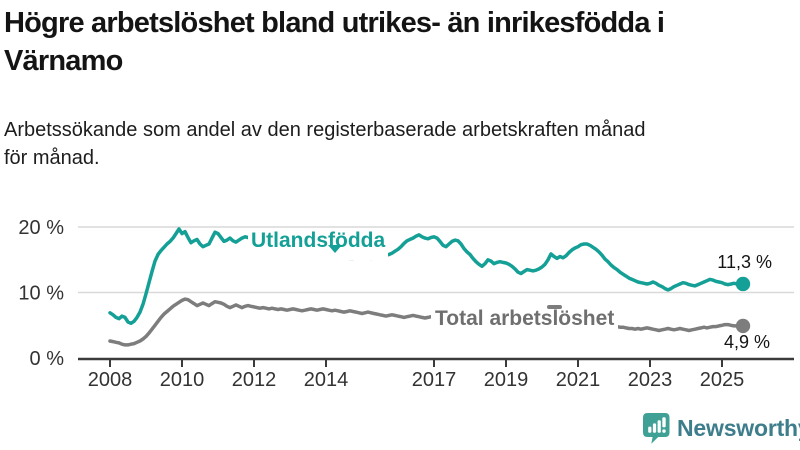 Image resolution: width=800 pixels, height=450 pixels. What do you see at coordinates (254, 380) in the screenshot?
I see `x-tick-label-2012: 2012` at bounding box center [254, 380].